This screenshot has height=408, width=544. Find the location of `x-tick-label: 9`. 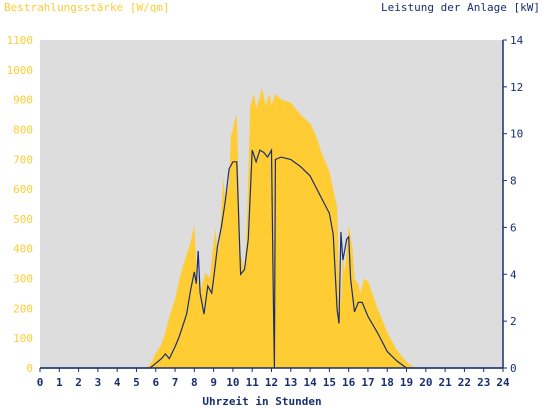

x-tick-label: 9 is located at coordinates (213, 382).